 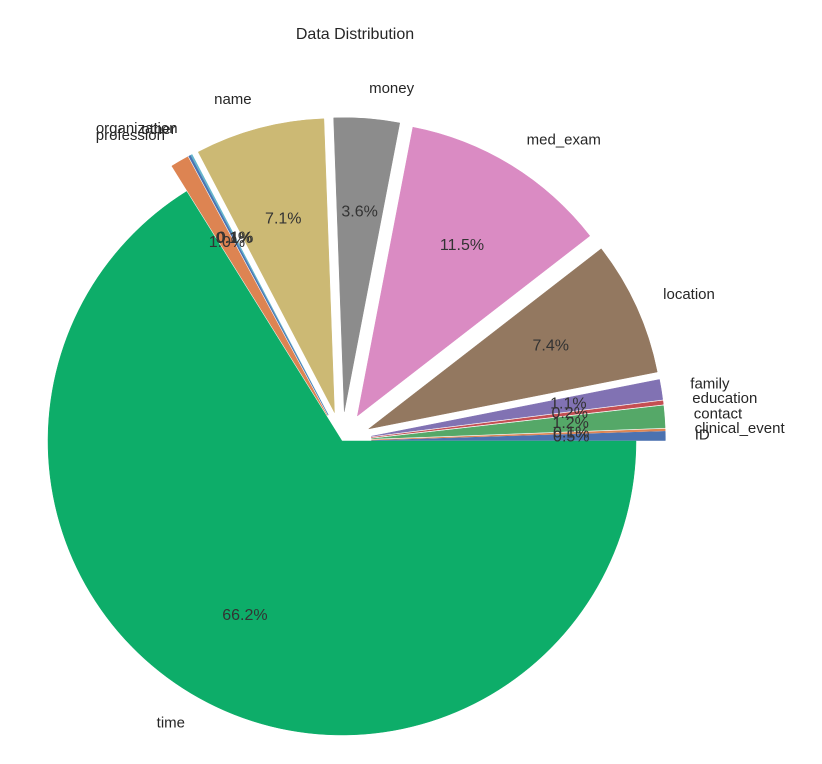 I want to click on slice-label-location: location, so click(x=689, y=294).